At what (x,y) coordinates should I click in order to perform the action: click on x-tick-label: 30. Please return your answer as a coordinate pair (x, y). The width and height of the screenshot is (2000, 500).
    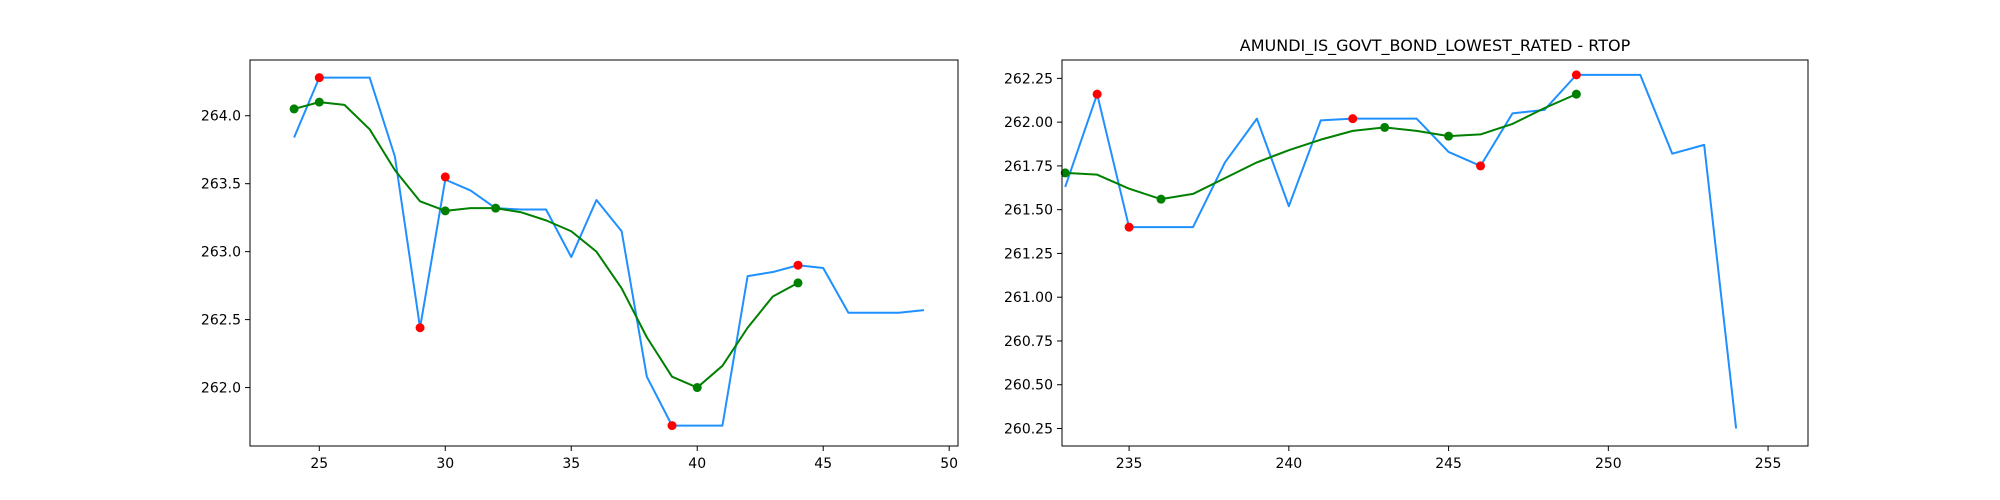
    Looking at the image, I should click on (445, 464).